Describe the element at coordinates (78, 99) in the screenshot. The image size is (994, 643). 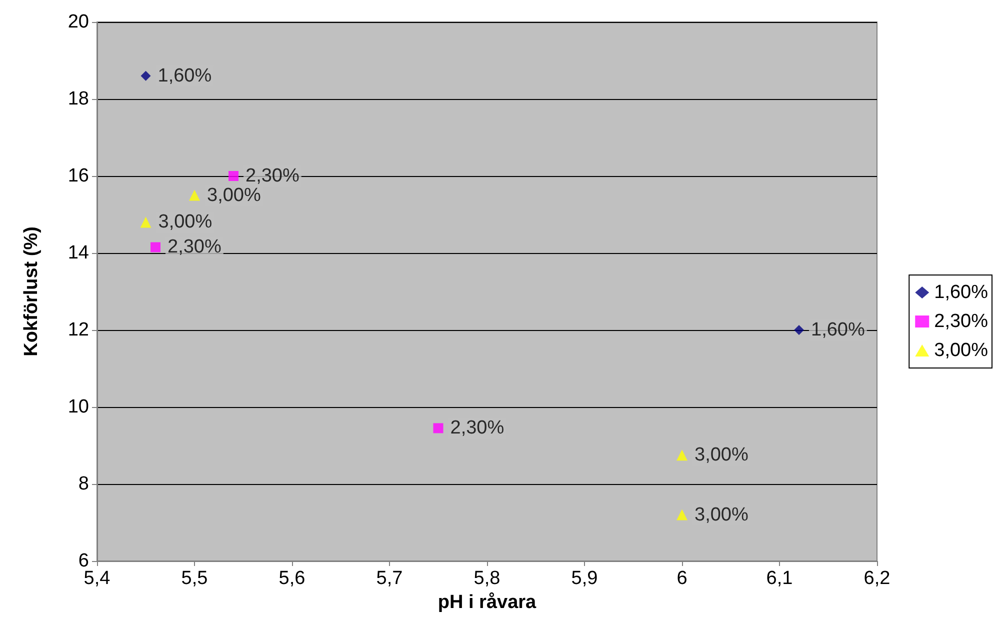
I see `y-tick-label: 18` at that location.